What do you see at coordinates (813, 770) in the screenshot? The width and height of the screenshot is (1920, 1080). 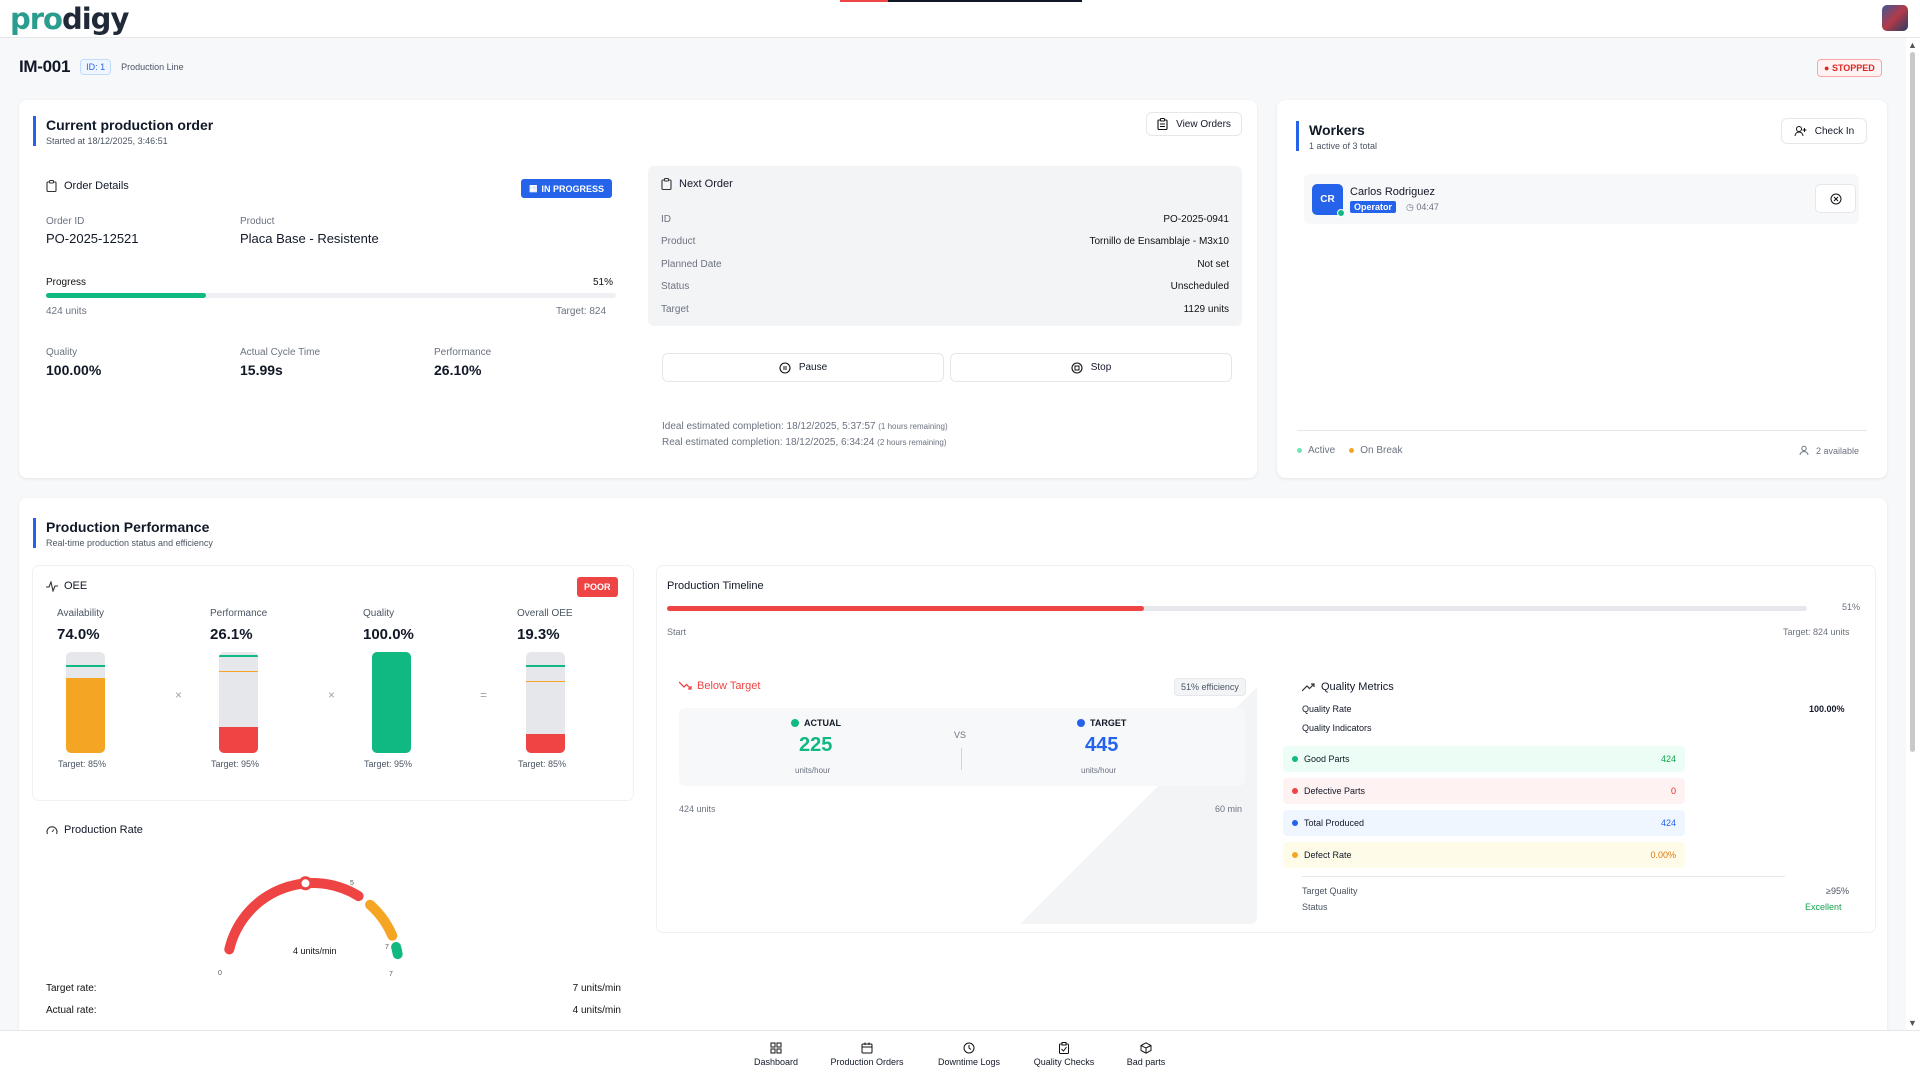 I see `actual-unit: units/hour` at bounding box center [813, 770].